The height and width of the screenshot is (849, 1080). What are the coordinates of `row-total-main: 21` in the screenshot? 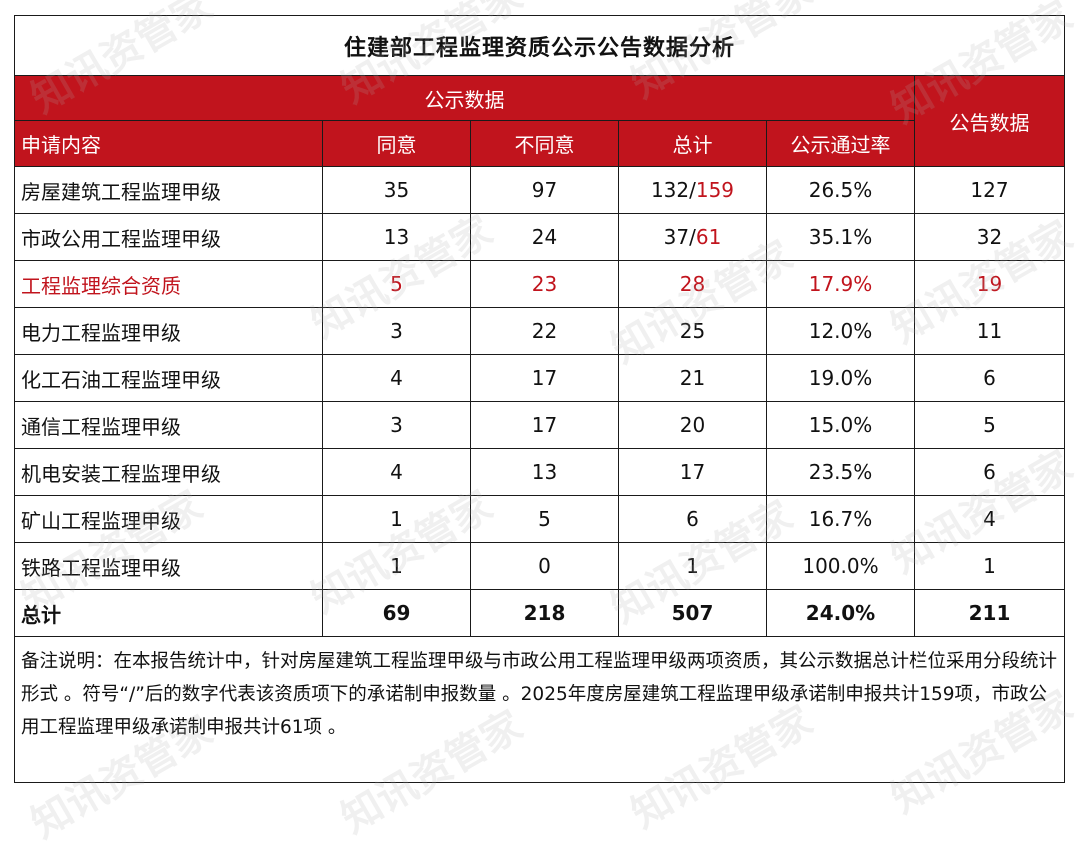 It's located at (692, 378).